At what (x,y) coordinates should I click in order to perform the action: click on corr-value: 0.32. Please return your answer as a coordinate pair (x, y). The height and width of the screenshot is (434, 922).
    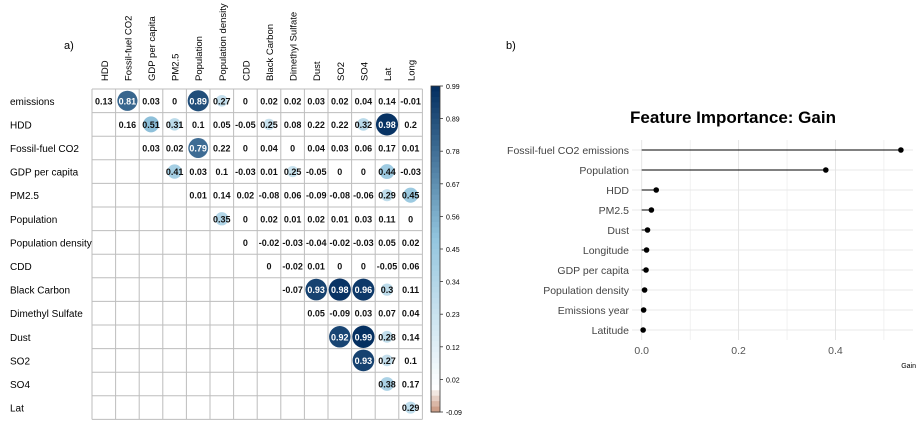
    Looking at the image, I should click on (364, 125).